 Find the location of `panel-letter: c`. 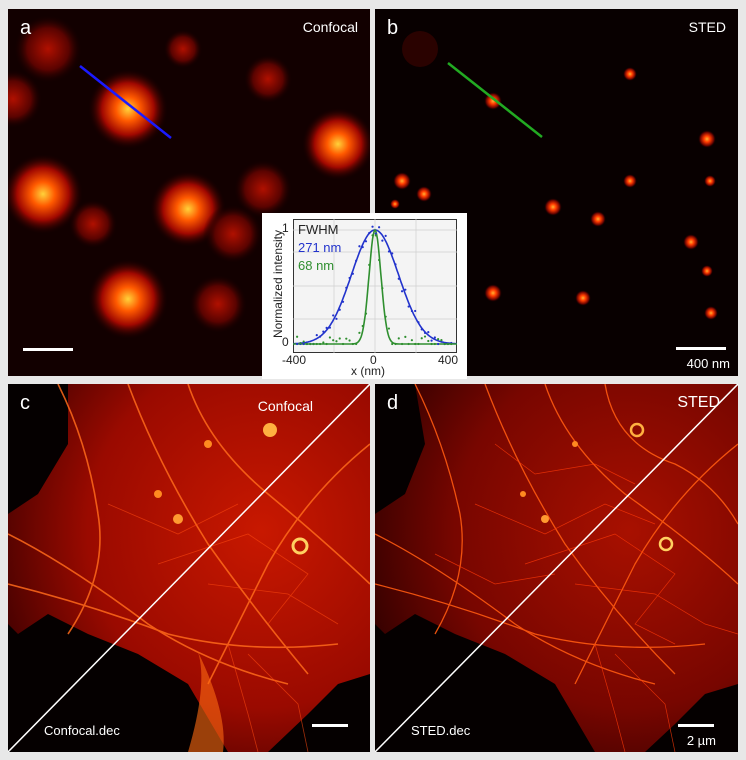

panel-letter: c is located at coordinates (25, 403).